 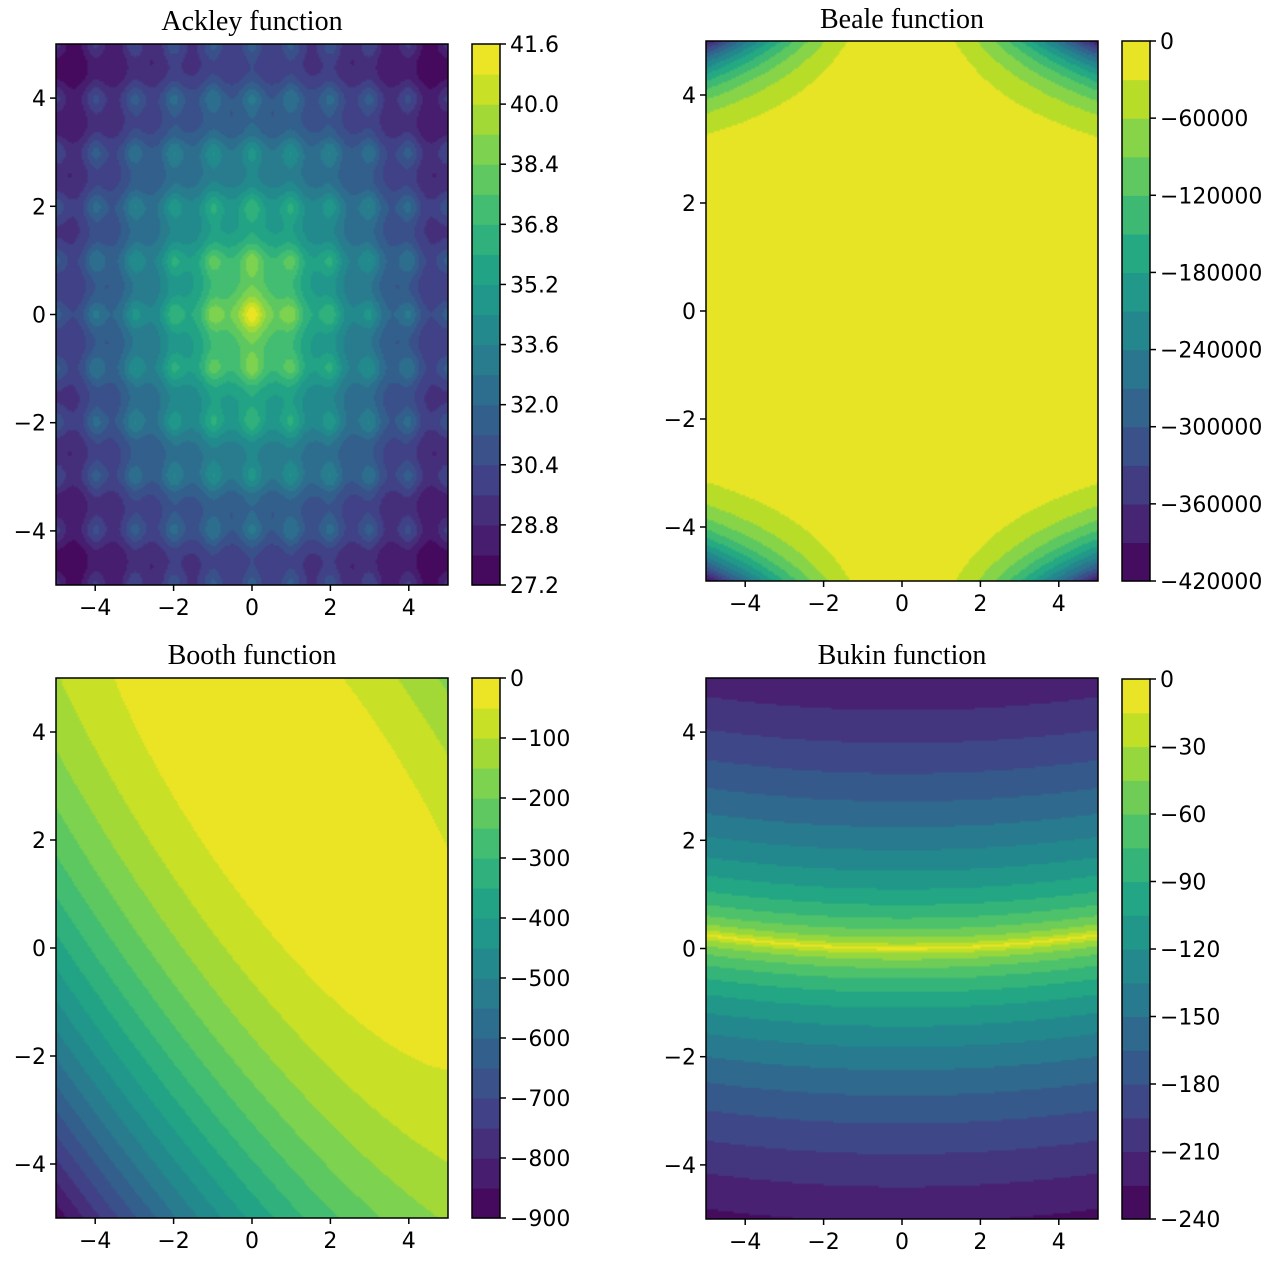 What do you see at coordinates (534, 526) in the screenshot?
I see `colorbar-tick-label: 28.8` at bounding box center [534, 526].